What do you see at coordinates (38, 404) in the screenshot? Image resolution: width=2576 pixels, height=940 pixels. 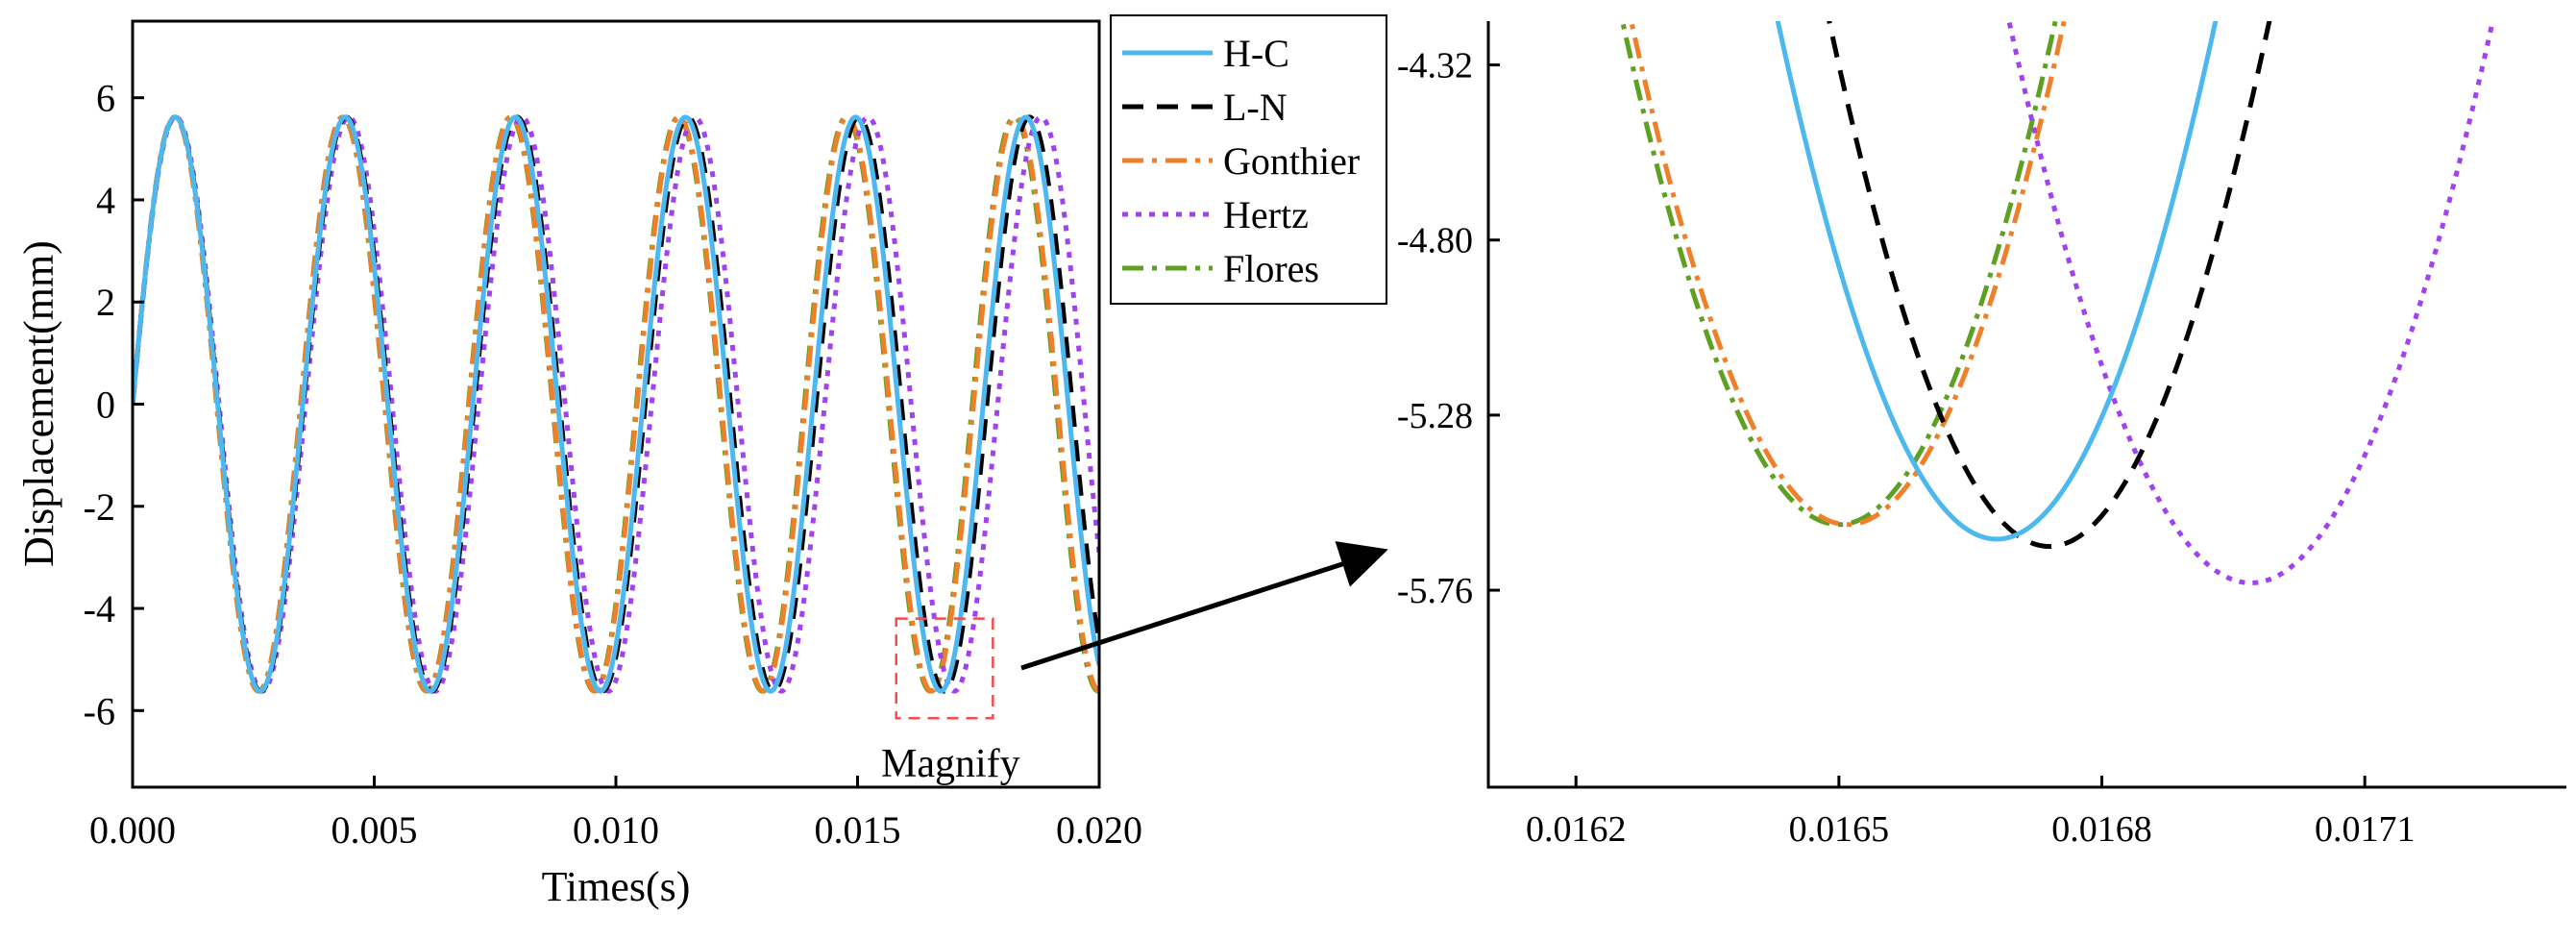 I see `left-y-axis-label: Displacement(mm)` at bounding box center [38, 404].